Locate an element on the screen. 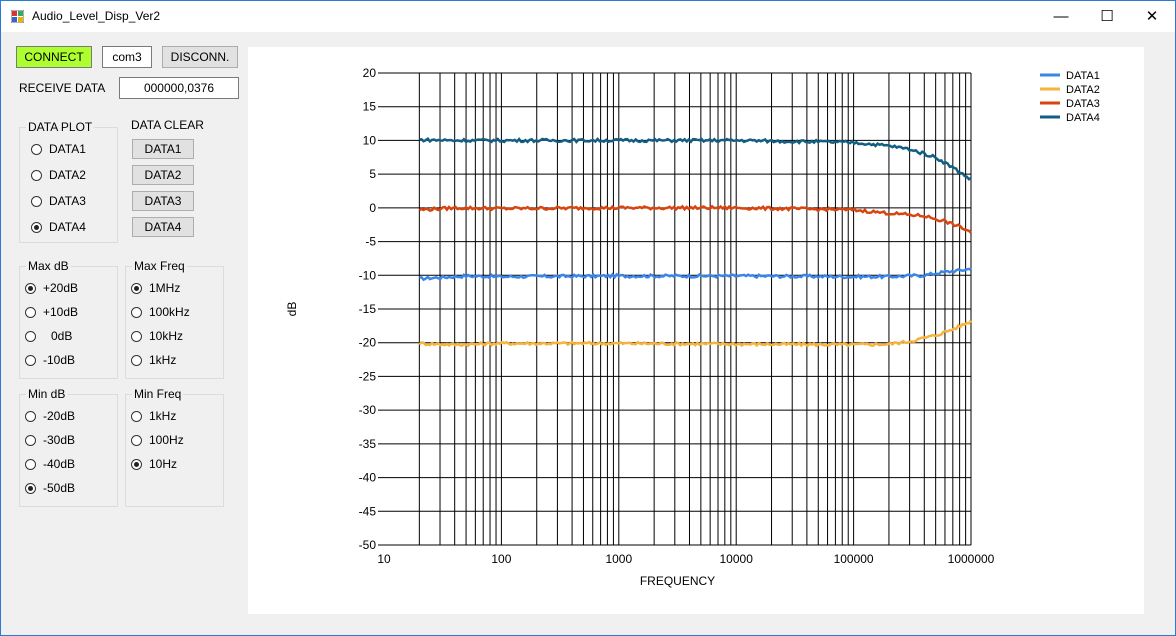 This screenshot has height=636, width=1176. min-freq-group: Min Freq is located at coordinates (174, 447).